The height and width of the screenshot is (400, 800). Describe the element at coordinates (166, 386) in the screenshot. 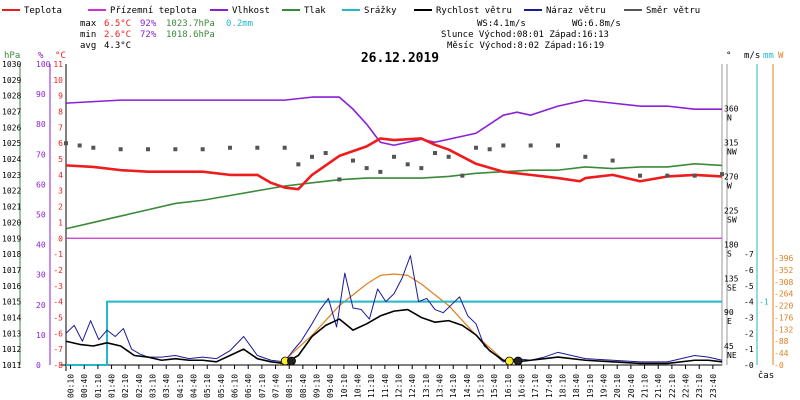

I see `x-tick-label: 03:40` at that location.